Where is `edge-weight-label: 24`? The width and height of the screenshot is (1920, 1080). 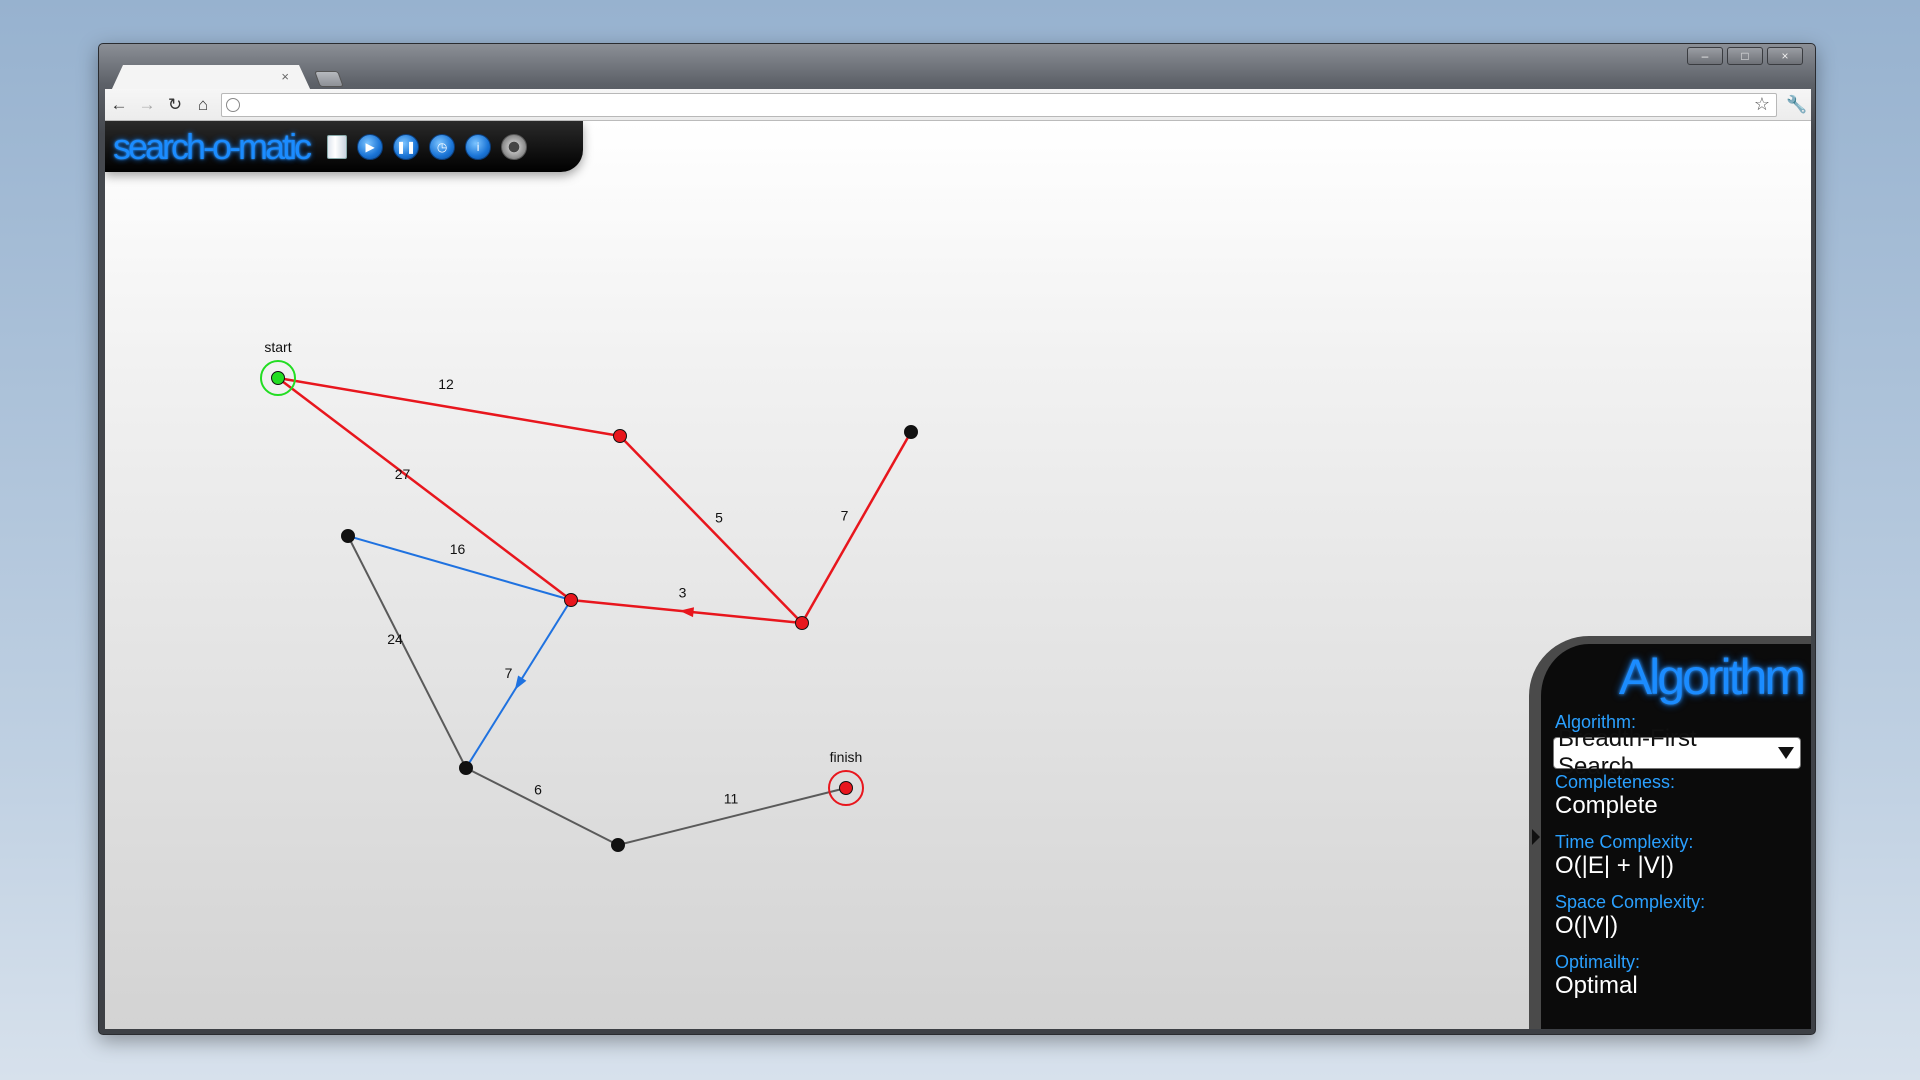 edge-weight-label: 24 is located at coordinates (395, 639).